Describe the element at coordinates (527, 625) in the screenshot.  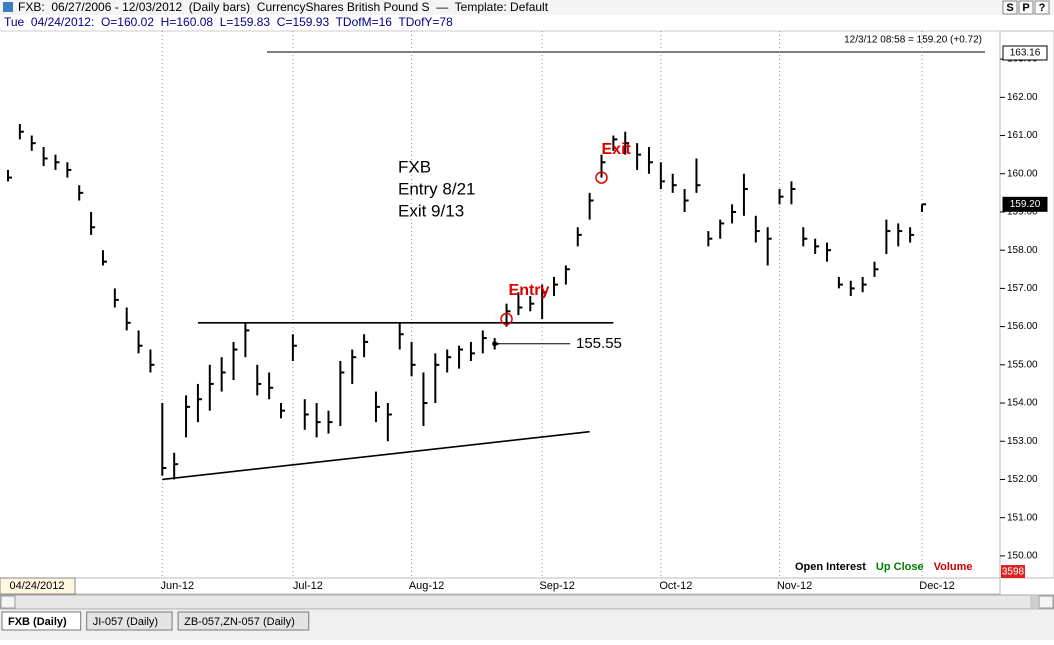
I see `tab-strip` at that location.